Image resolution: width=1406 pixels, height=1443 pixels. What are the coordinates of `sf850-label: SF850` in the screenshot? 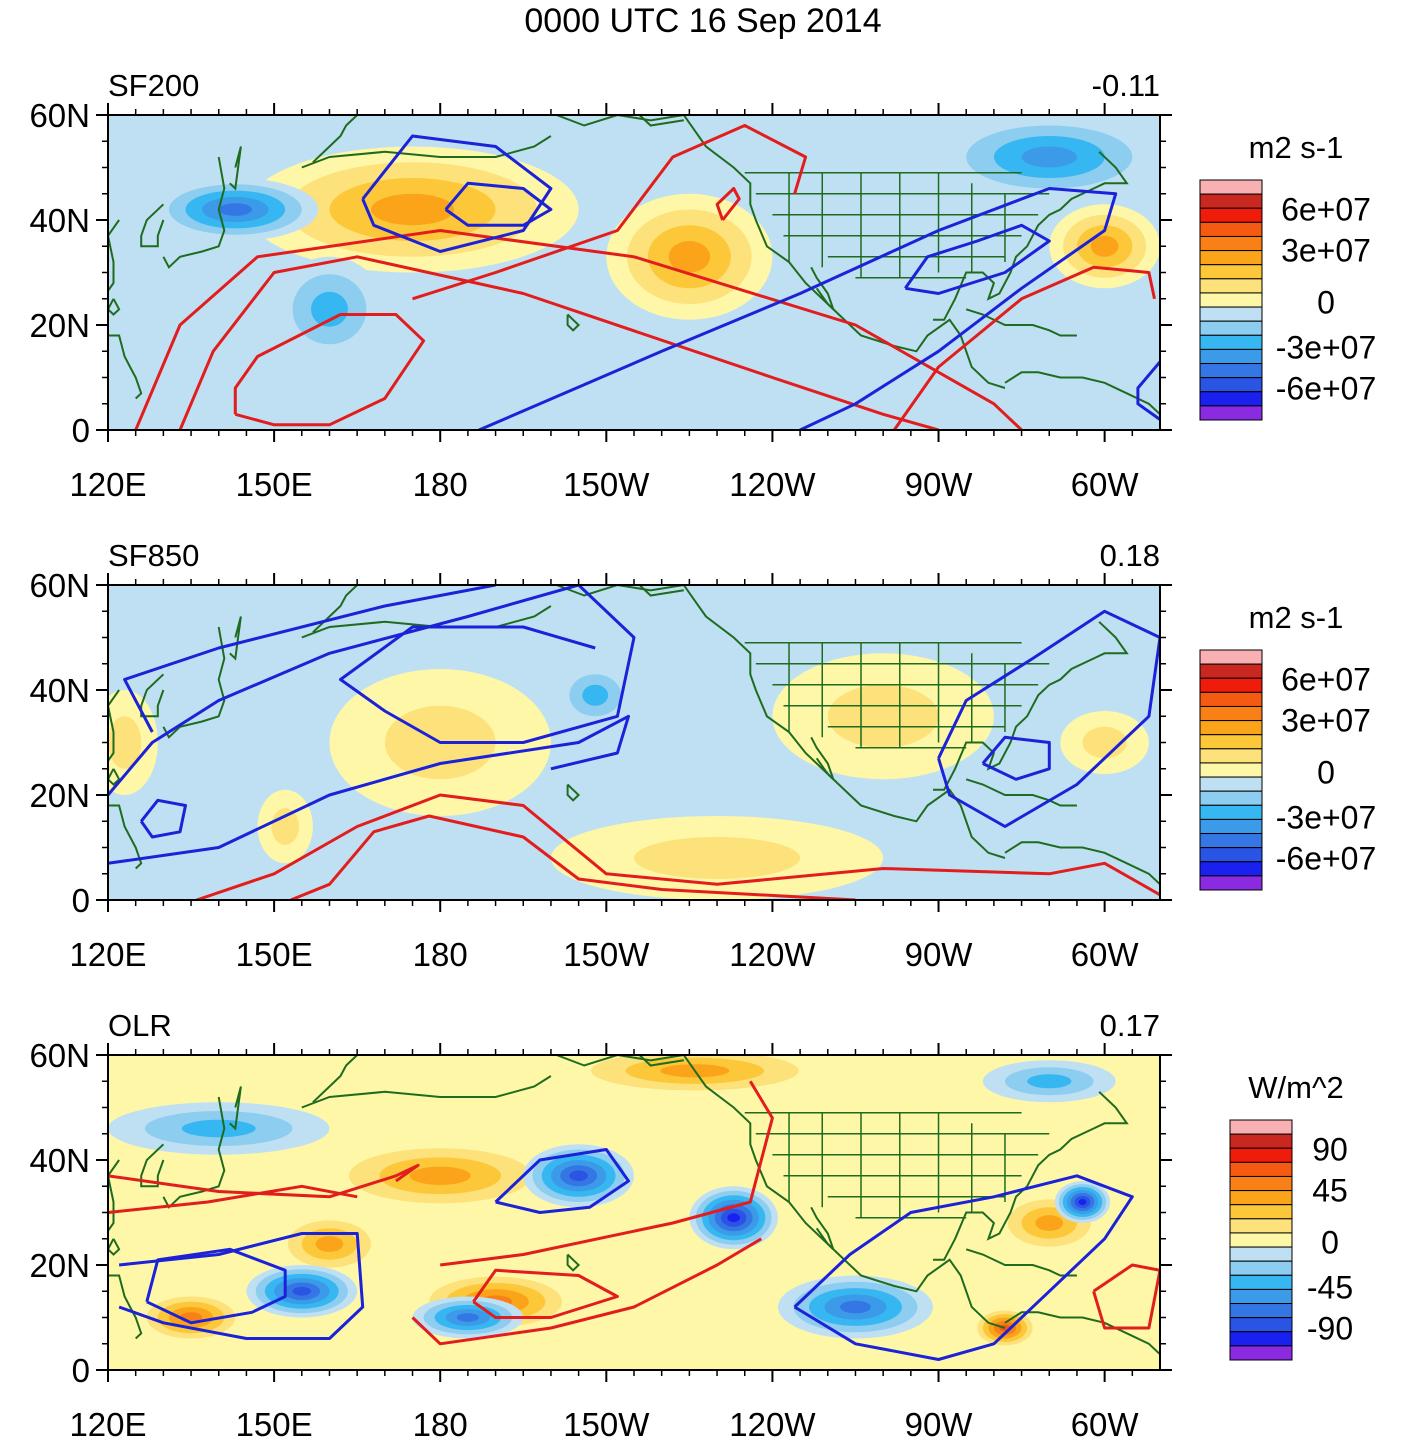 It's located at (154, 555).